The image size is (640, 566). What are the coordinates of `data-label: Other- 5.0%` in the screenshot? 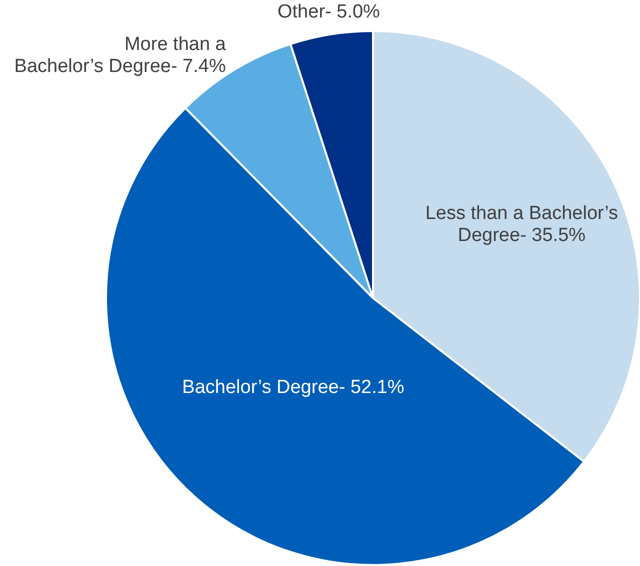 It's located at (329, 11).